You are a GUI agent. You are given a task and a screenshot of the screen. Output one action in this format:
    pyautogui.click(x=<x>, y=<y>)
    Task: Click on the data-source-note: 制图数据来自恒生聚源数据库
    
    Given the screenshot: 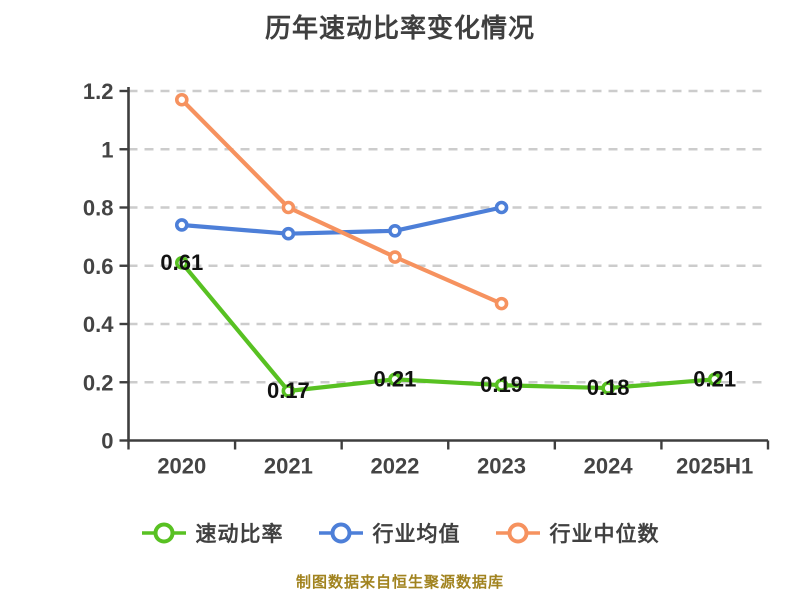 What is the action you would take?
    pyautogui.click(x=399, y=582)
    